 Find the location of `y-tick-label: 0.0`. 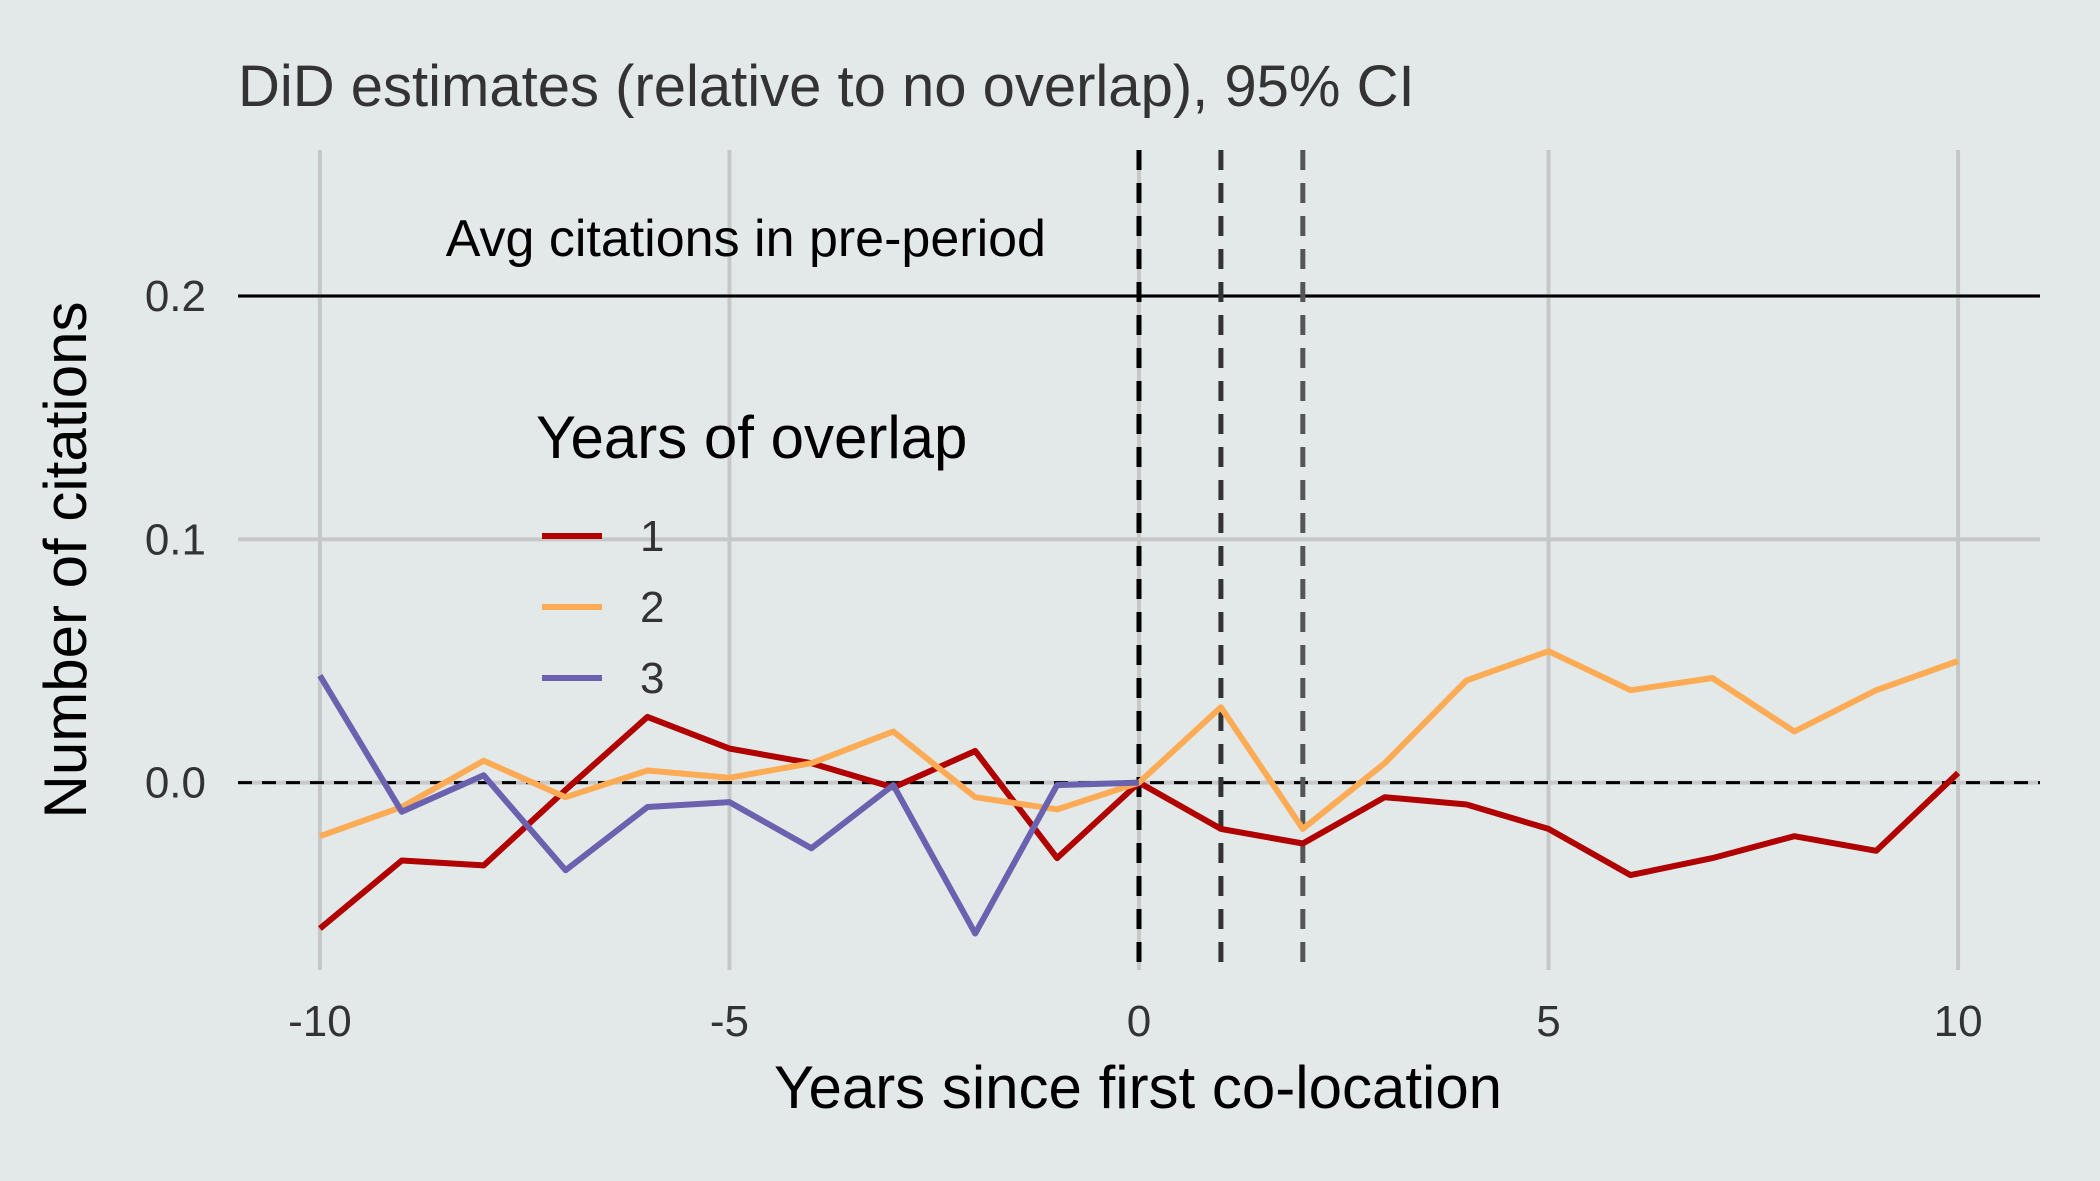

y-tick-label: 0.0 is located at coordinates (175, 783).